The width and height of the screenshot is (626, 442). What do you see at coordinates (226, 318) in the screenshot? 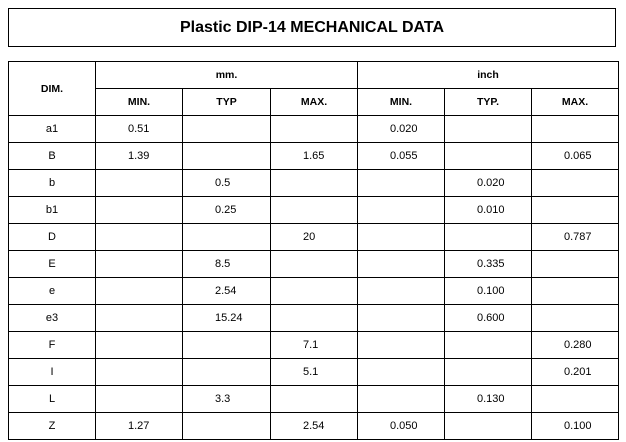
I see `value-cell: 15.24` at bounding box center [226, 318].